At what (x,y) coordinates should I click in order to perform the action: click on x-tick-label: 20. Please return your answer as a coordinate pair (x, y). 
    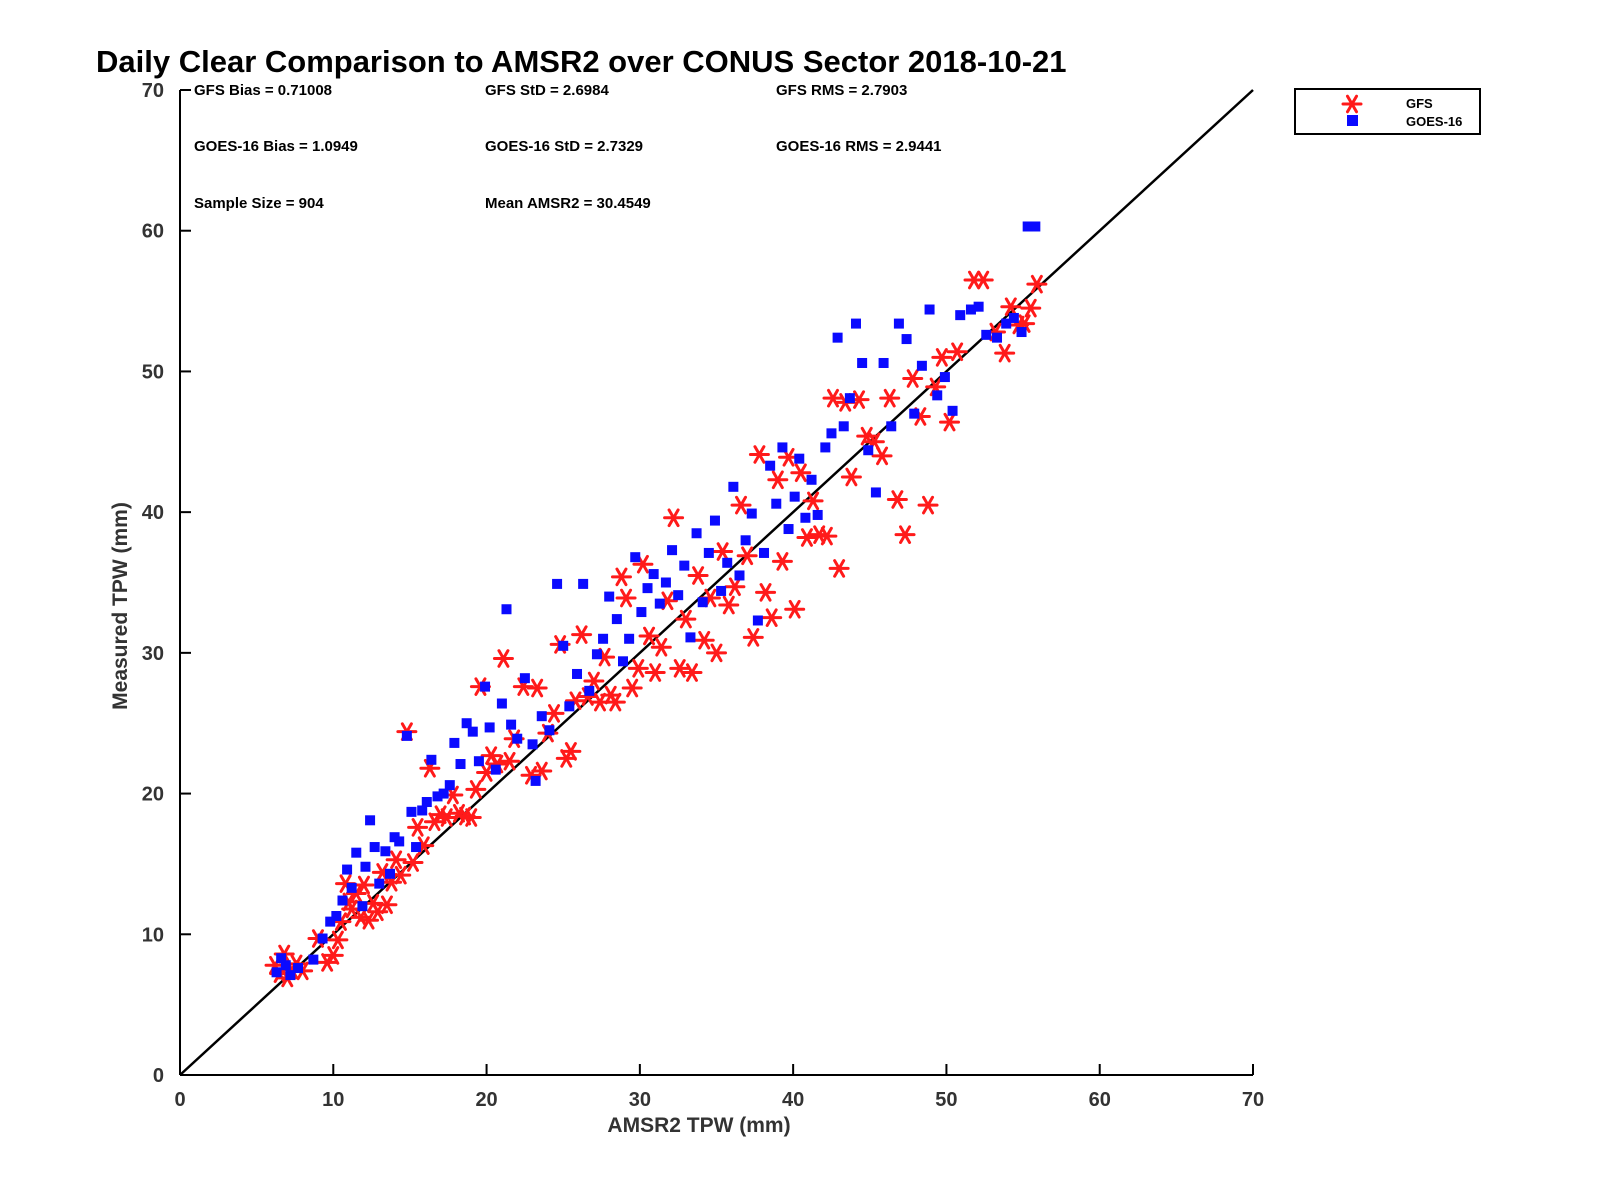
    Looking at the image, I should click on (486, 1100).